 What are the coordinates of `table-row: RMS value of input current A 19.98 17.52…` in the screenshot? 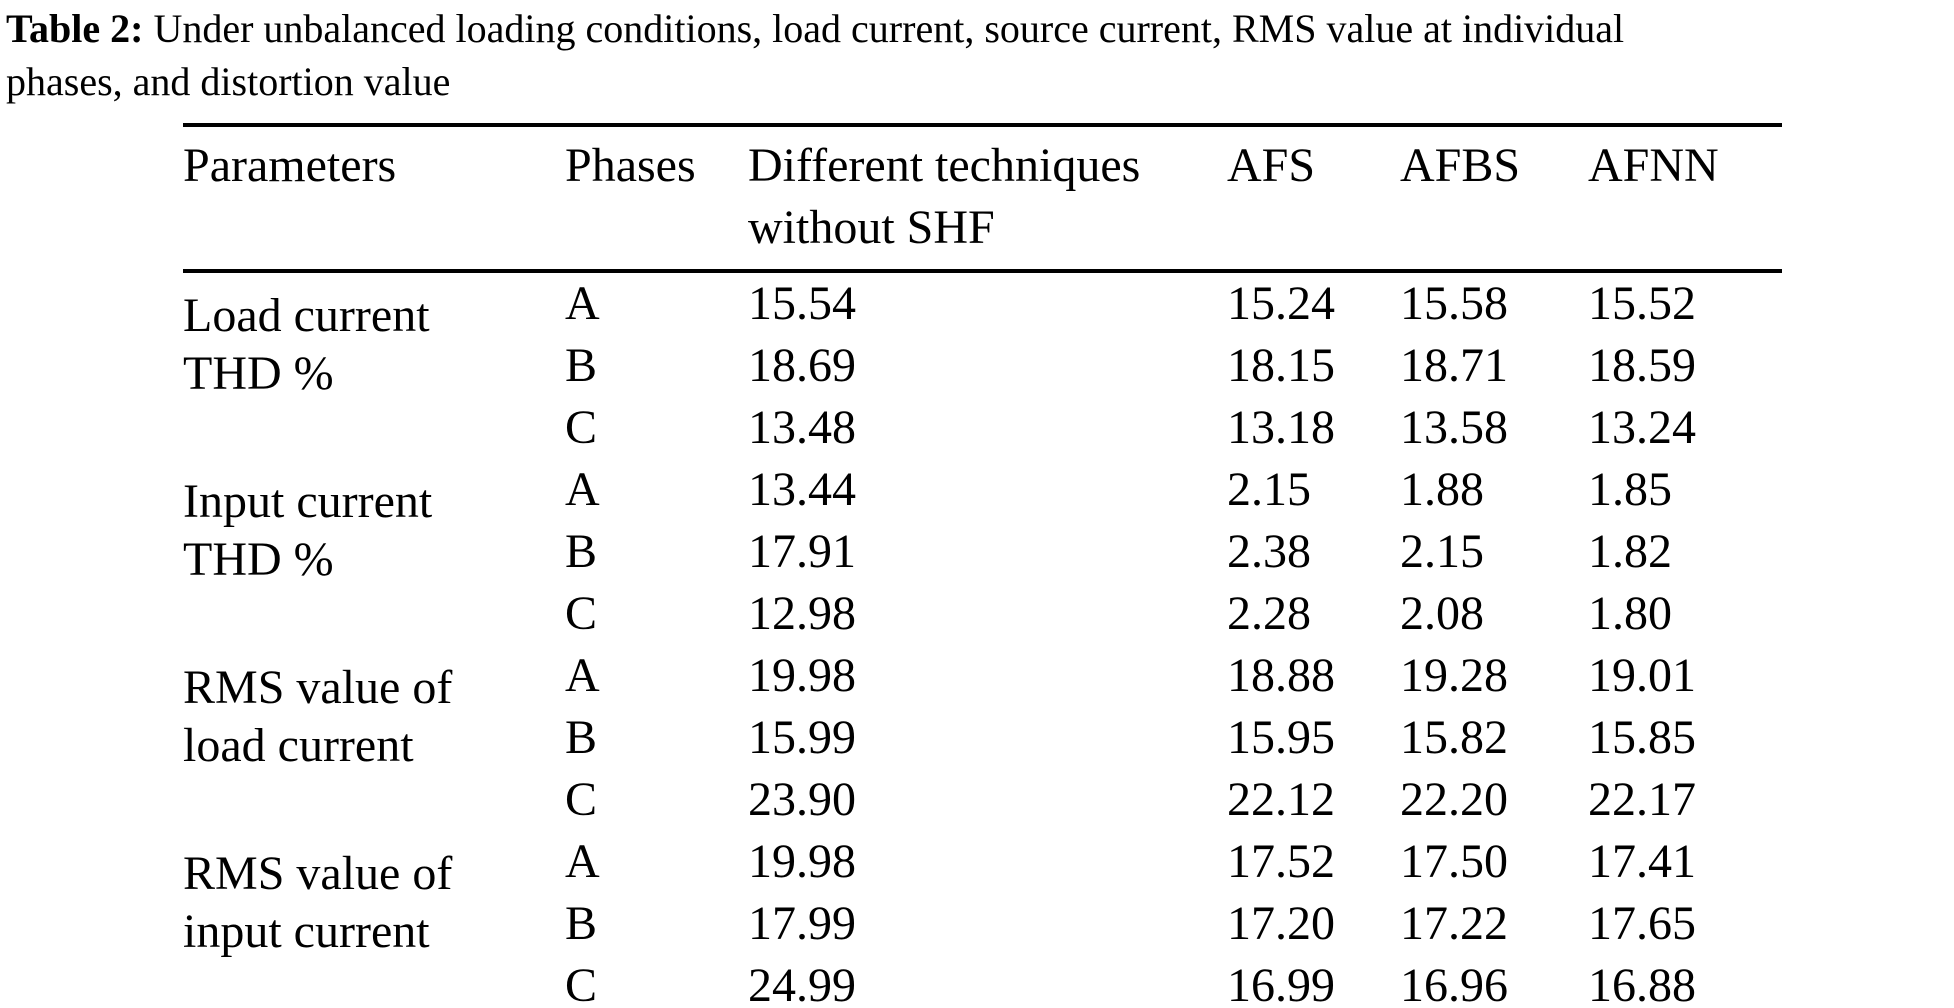 It's located at (982, 895).